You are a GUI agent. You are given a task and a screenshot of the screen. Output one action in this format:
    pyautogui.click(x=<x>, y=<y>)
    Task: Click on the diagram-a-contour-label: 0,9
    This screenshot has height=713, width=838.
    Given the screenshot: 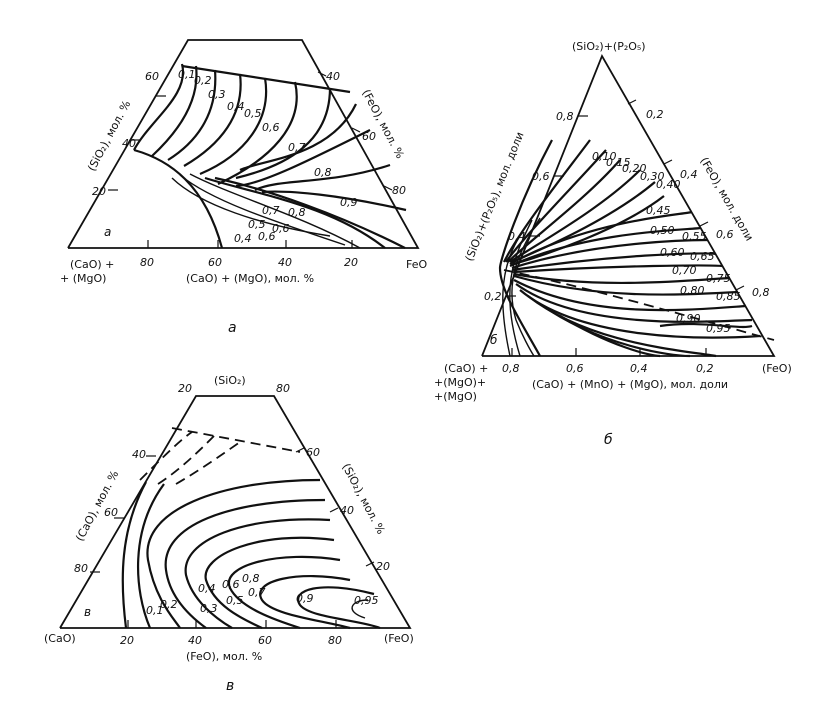 What is the action you would take?
    pyautogui.click(x=349, y=202)
    